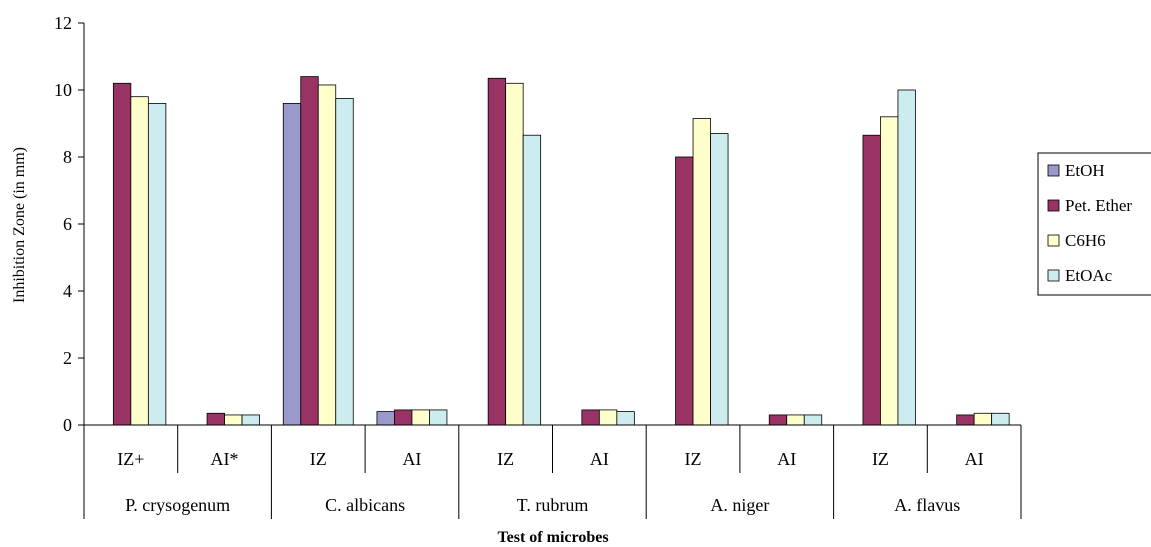 Image resolution: width=1151 pixels, height=547 pixels. What do you see at coordinates (19, 225) in the screenshot?
I see `y-axis-title: Inhibition Zone (in mm)` at bounding box center [19, 225].